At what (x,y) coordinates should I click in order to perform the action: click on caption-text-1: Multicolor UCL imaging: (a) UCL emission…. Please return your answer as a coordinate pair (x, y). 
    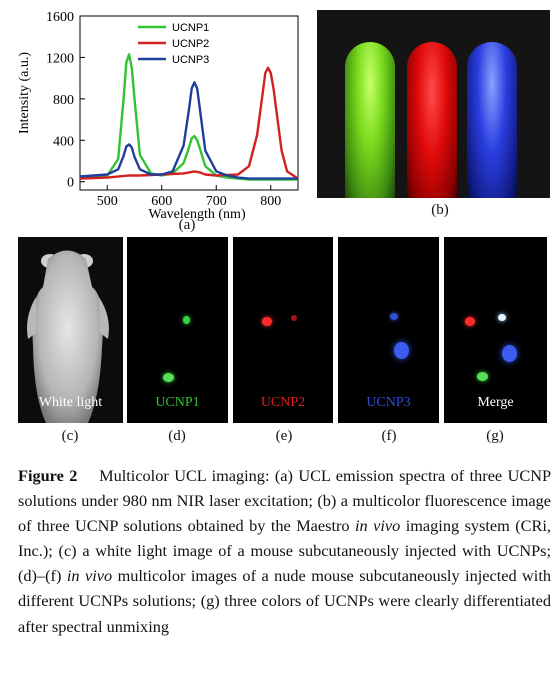
    Looking at the image, I should click on (285, 501).